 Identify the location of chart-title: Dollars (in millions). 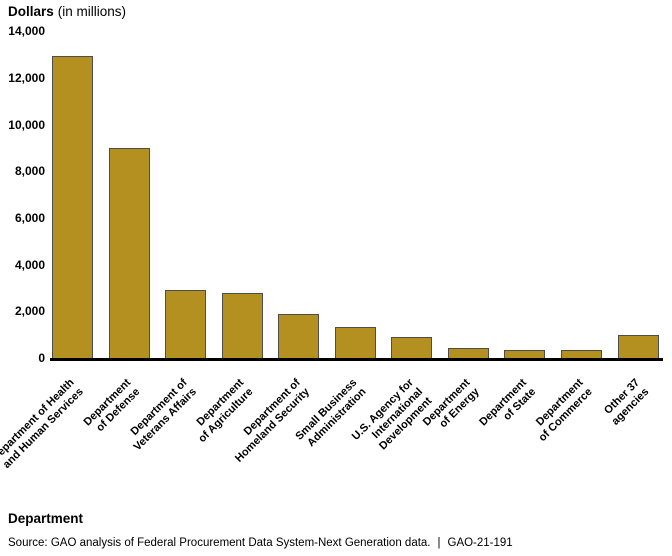
(67, 11).